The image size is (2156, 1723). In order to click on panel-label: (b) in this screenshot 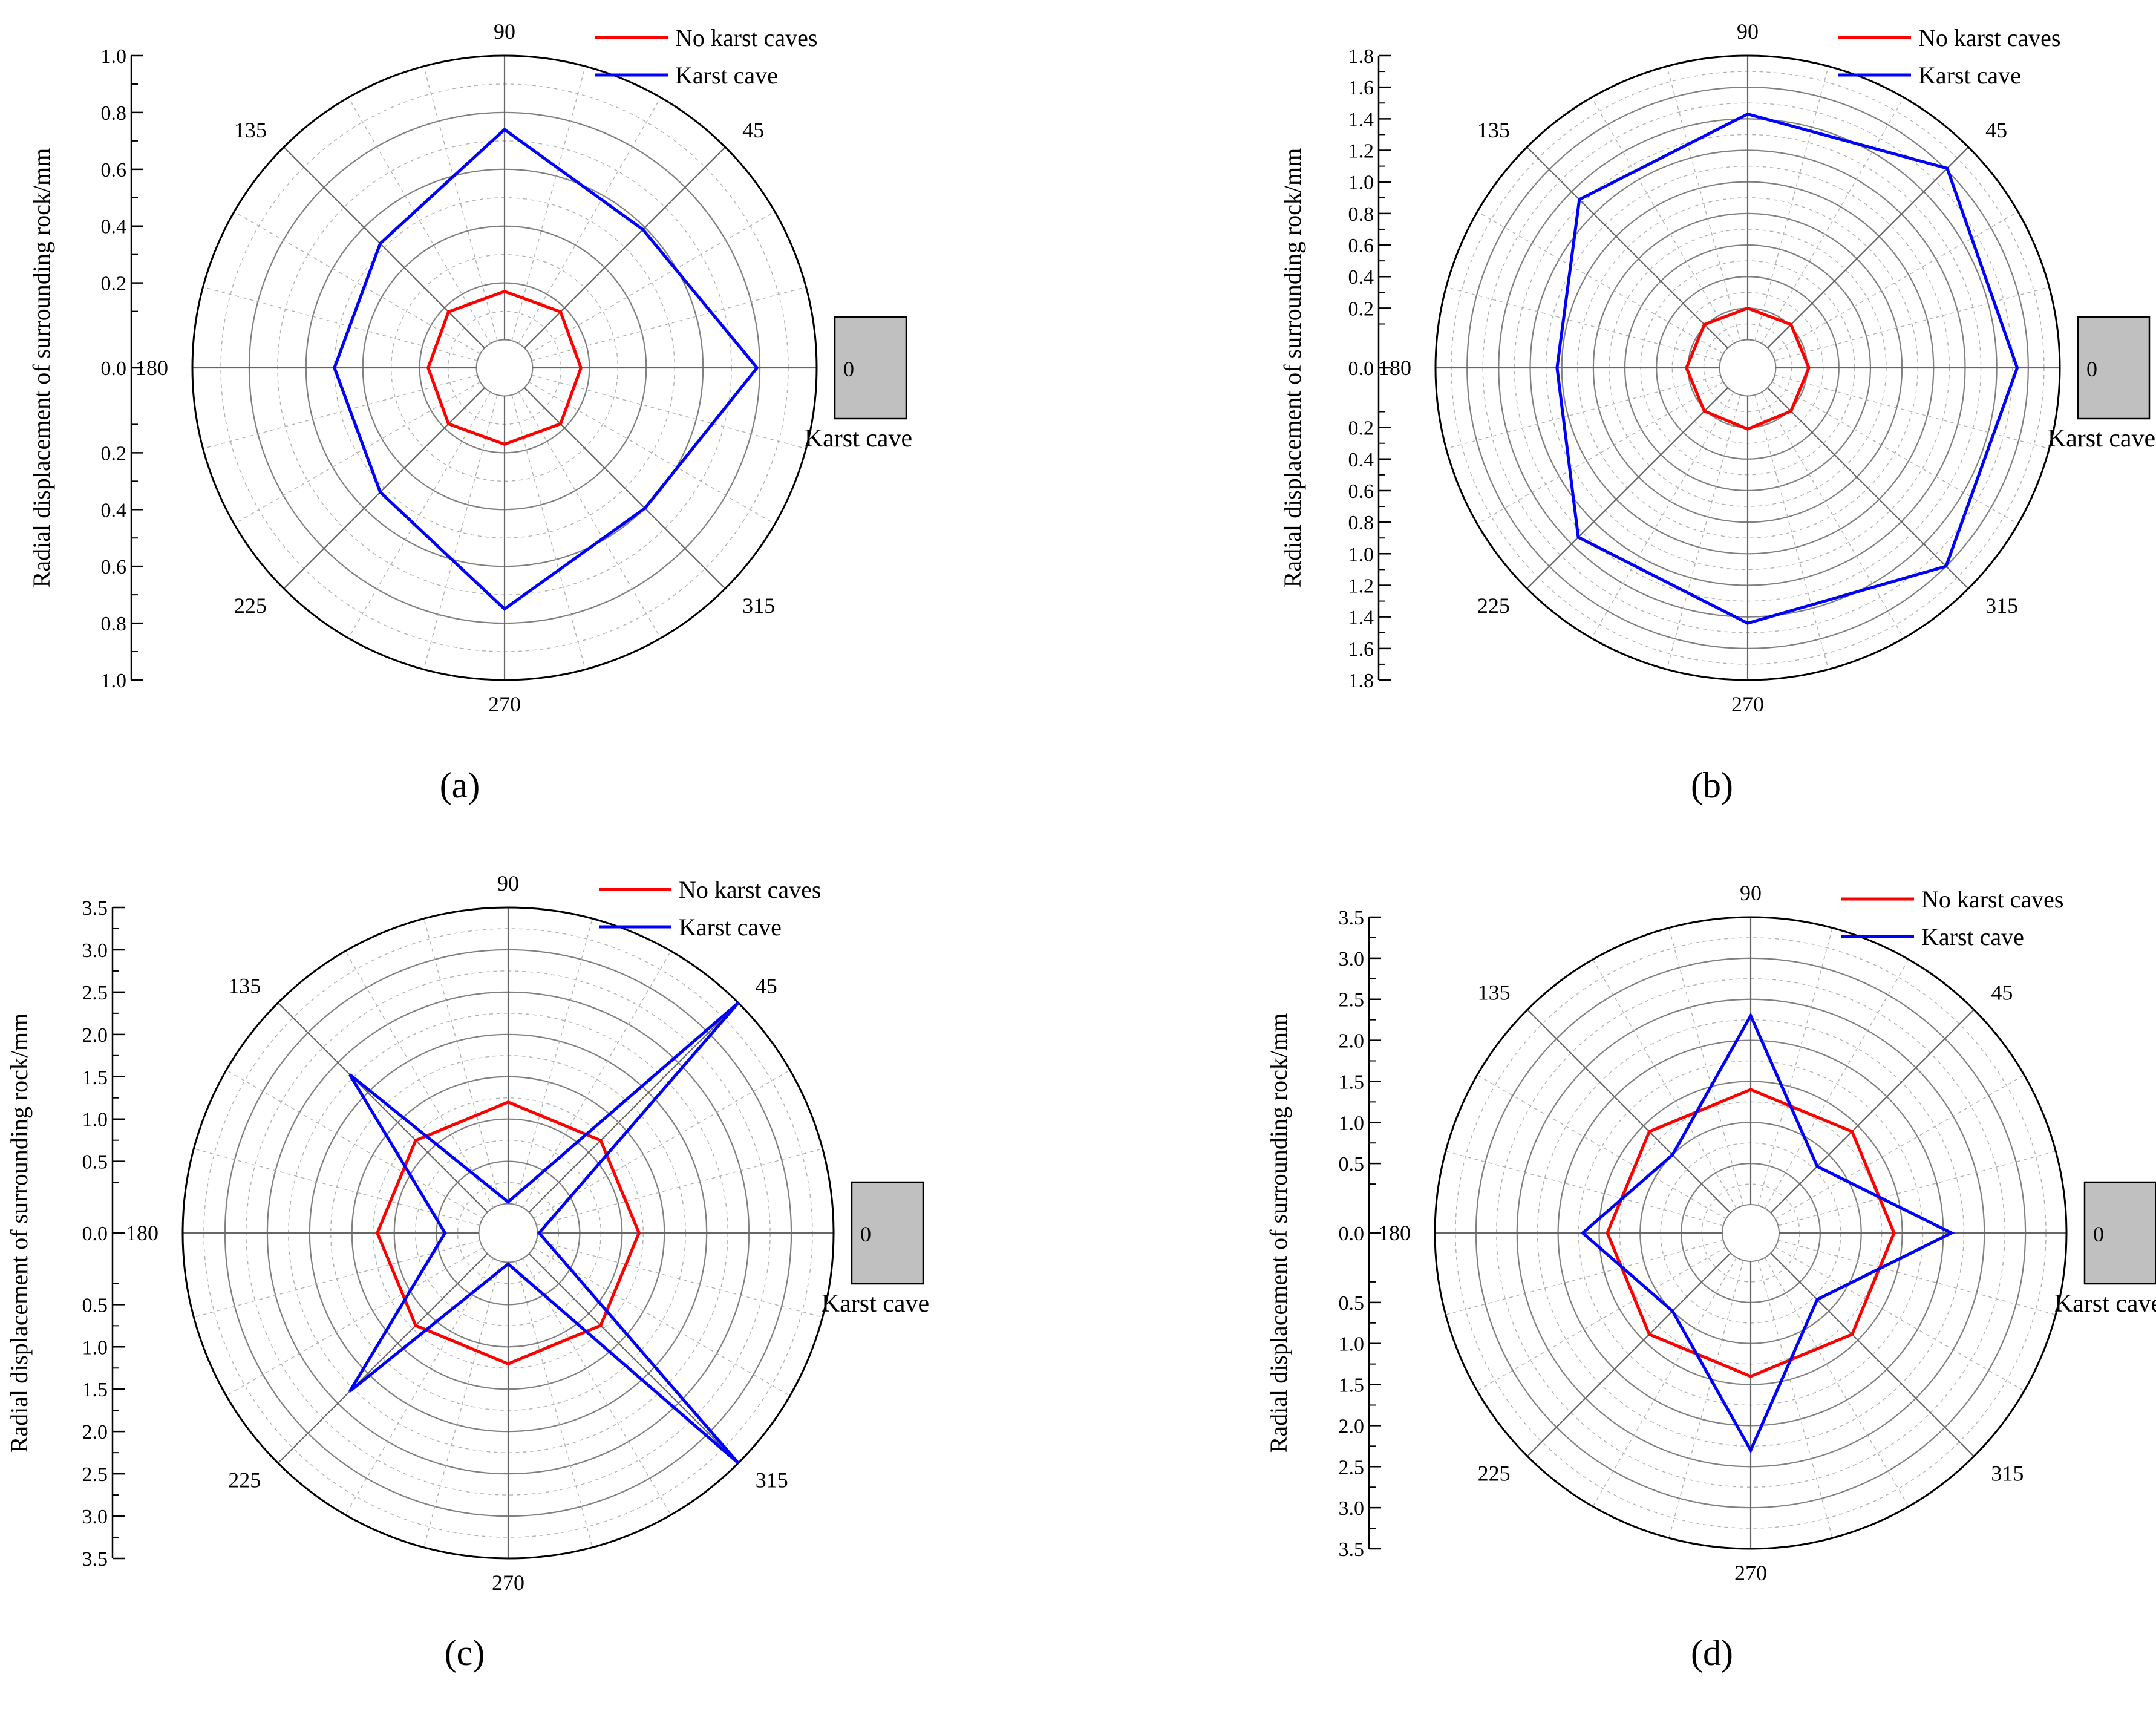, I will do `click(1712, 785)`.